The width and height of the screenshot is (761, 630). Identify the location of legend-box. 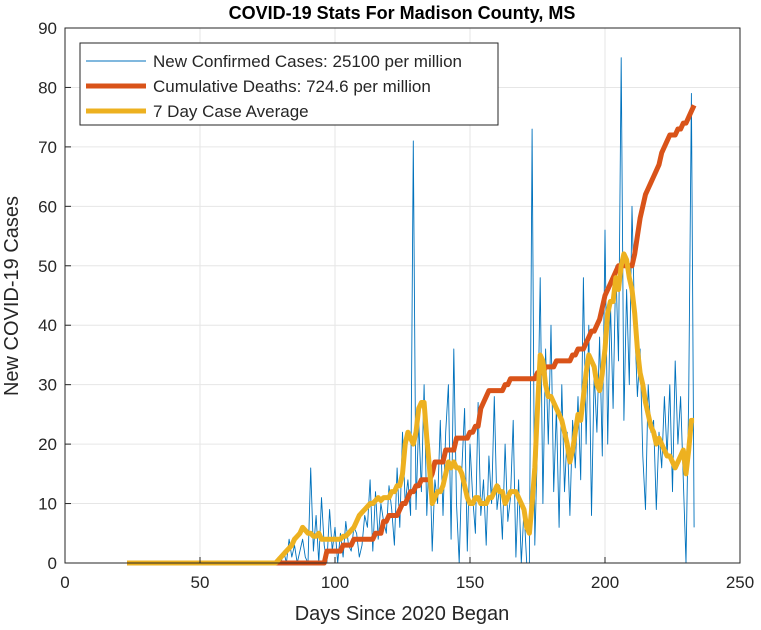
(289, 84).